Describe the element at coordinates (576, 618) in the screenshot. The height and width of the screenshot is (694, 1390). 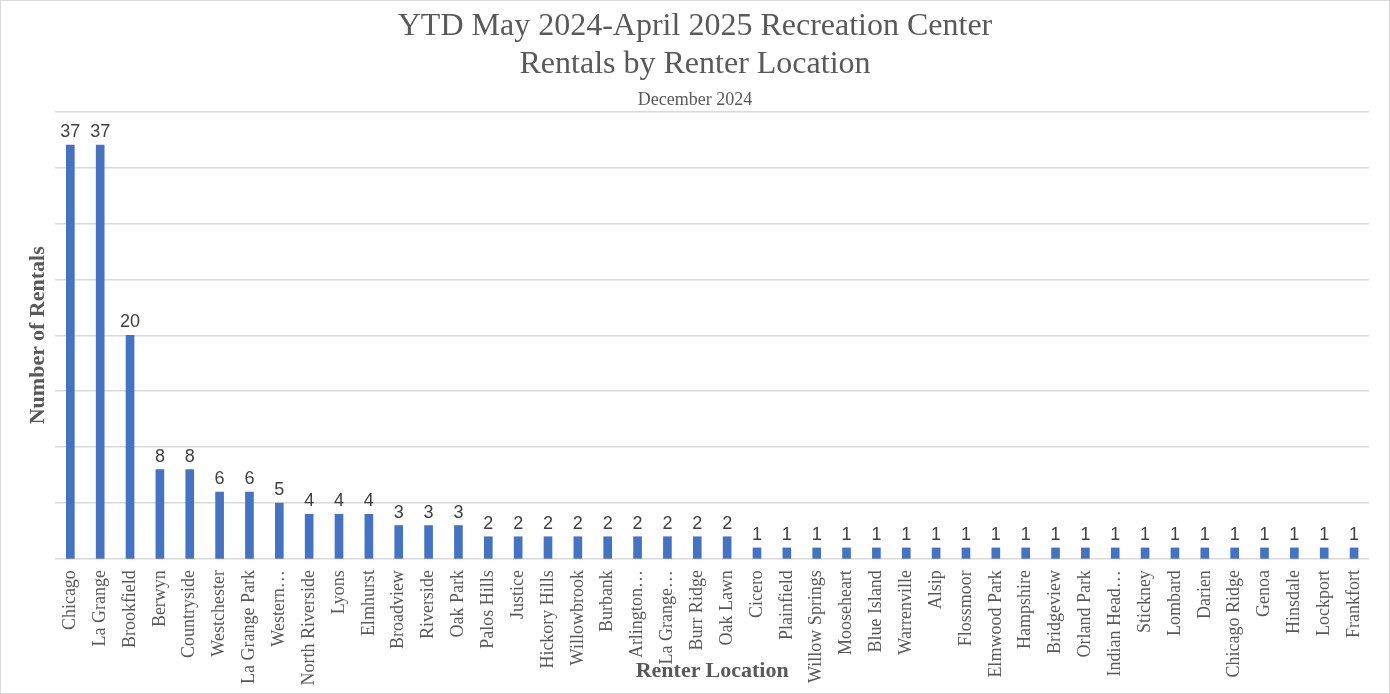
I see `x-tick-label: Willowbrook` at that location.